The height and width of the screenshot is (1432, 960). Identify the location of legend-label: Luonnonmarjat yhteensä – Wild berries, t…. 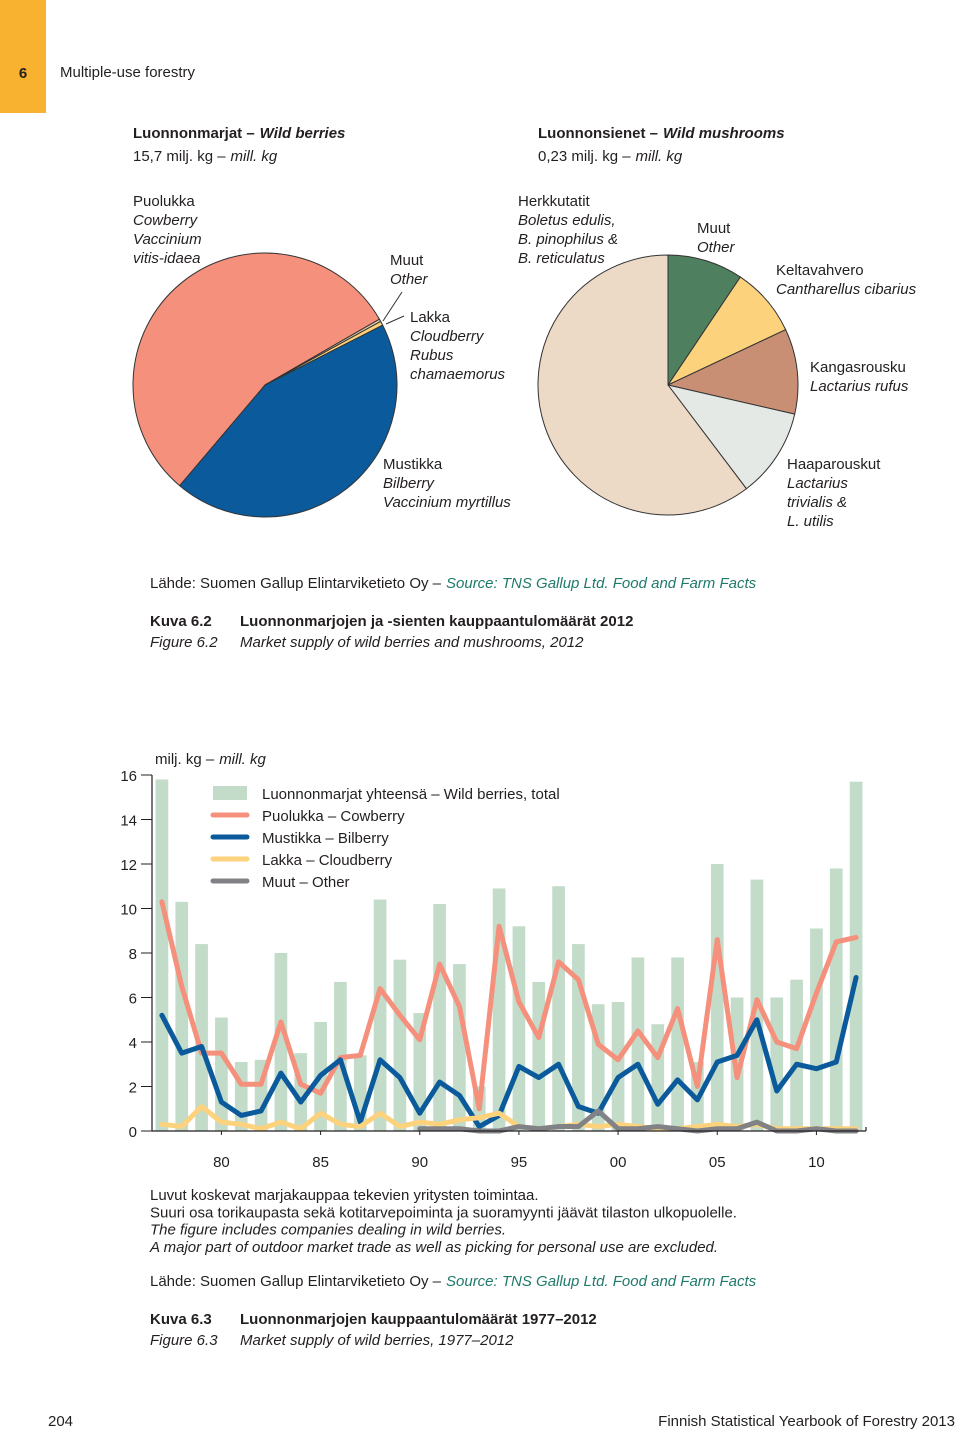
(411, 794).